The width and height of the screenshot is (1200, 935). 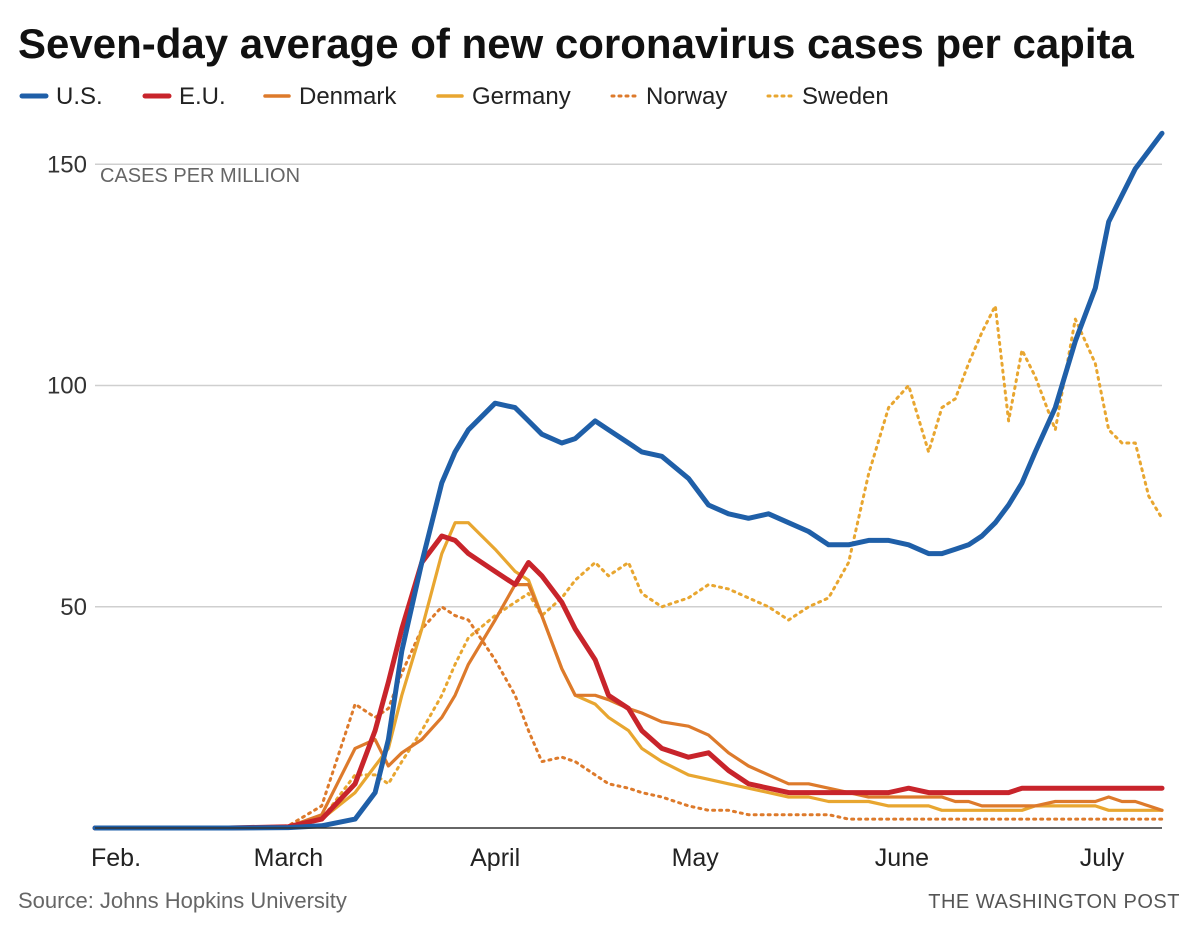 What do you see at coordinates (1102, 858) in the screenshot?
I see `x-tick-label: July` at bounding box center [1102, 858].